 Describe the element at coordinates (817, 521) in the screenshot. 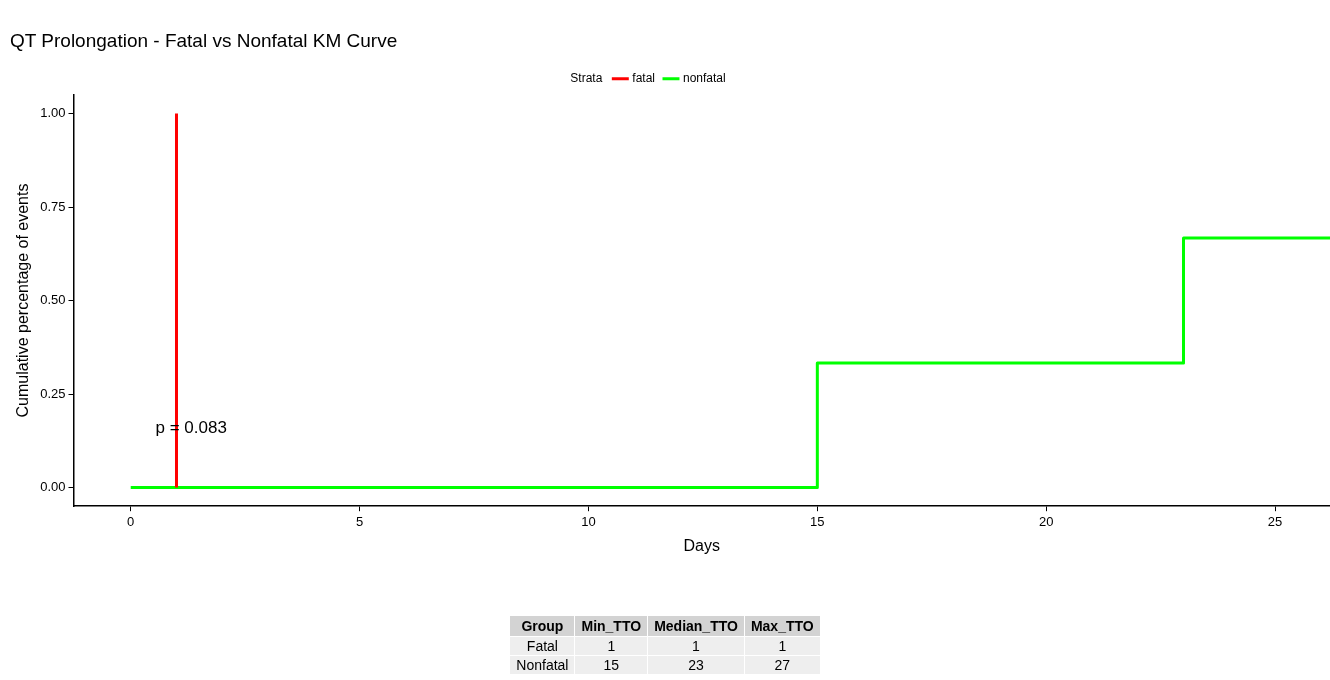

I see `x-tick-label: 15` at that location.